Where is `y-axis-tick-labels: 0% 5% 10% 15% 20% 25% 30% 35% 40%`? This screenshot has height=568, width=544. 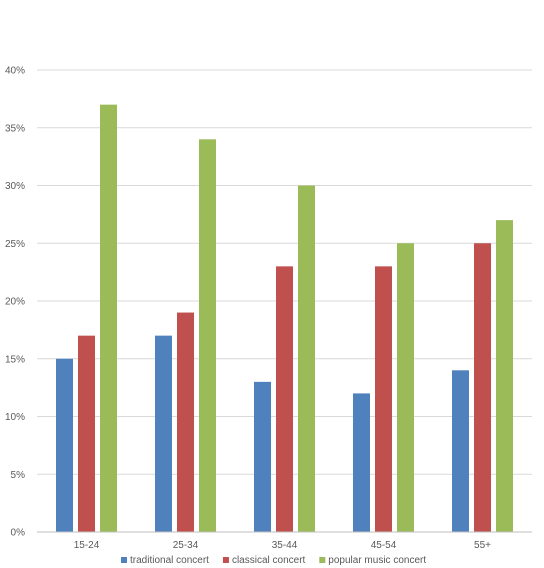
y-axis-tick-labels: 0% 5% 10% 15% 20% 25% 30% 35% 40% is located at coordinates (15, 302).